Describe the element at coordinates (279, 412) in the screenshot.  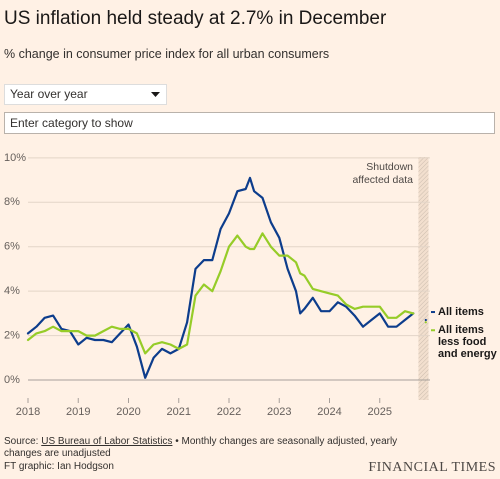
I see `x-tick-label: 2023` at that location.